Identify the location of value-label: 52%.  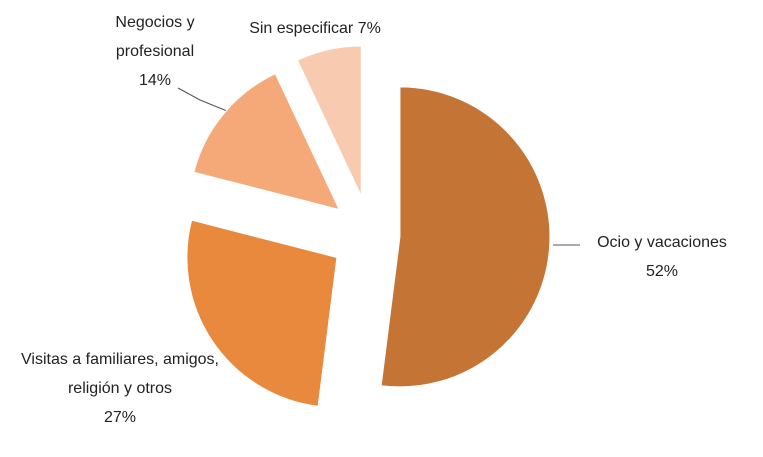
(662, 271).